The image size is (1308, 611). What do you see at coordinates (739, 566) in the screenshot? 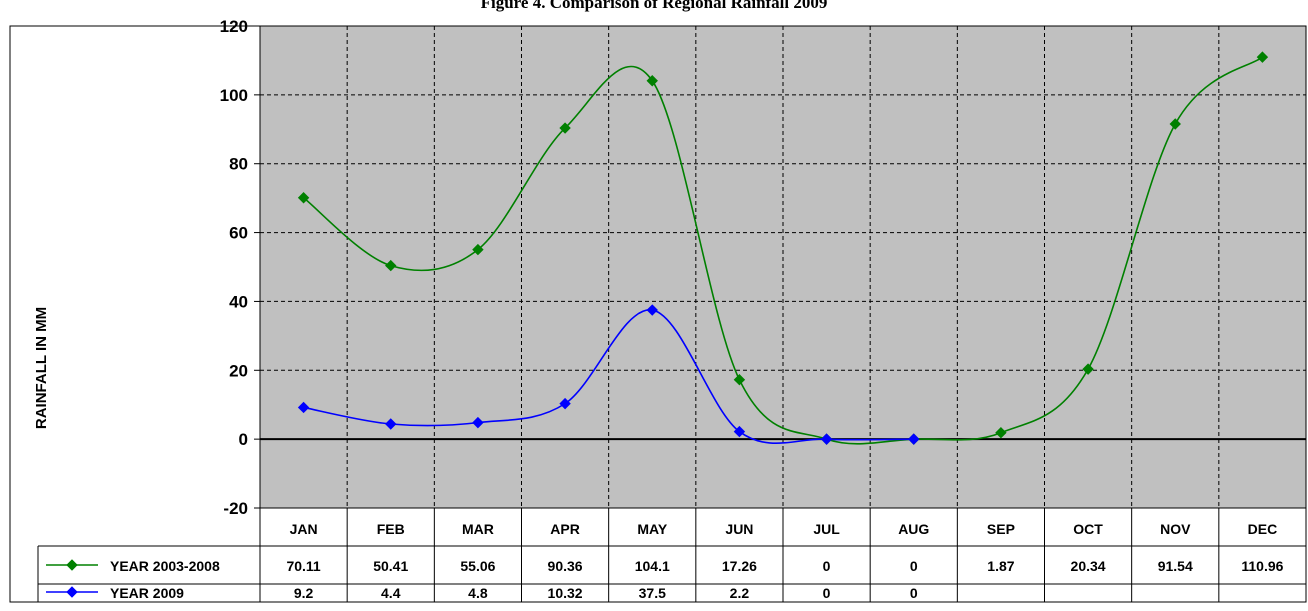
I see `data-label: 17.26` at bounding box center [739, 566].